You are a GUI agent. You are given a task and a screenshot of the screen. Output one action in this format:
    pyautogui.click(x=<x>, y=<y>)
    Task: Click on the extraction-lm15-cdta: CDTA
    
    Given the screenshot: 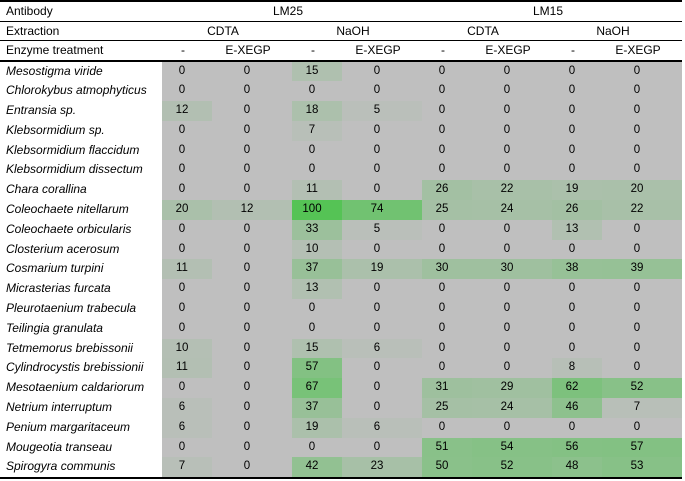 What is the action you would take?
    pyautogui.click(x=483, y=30)
    